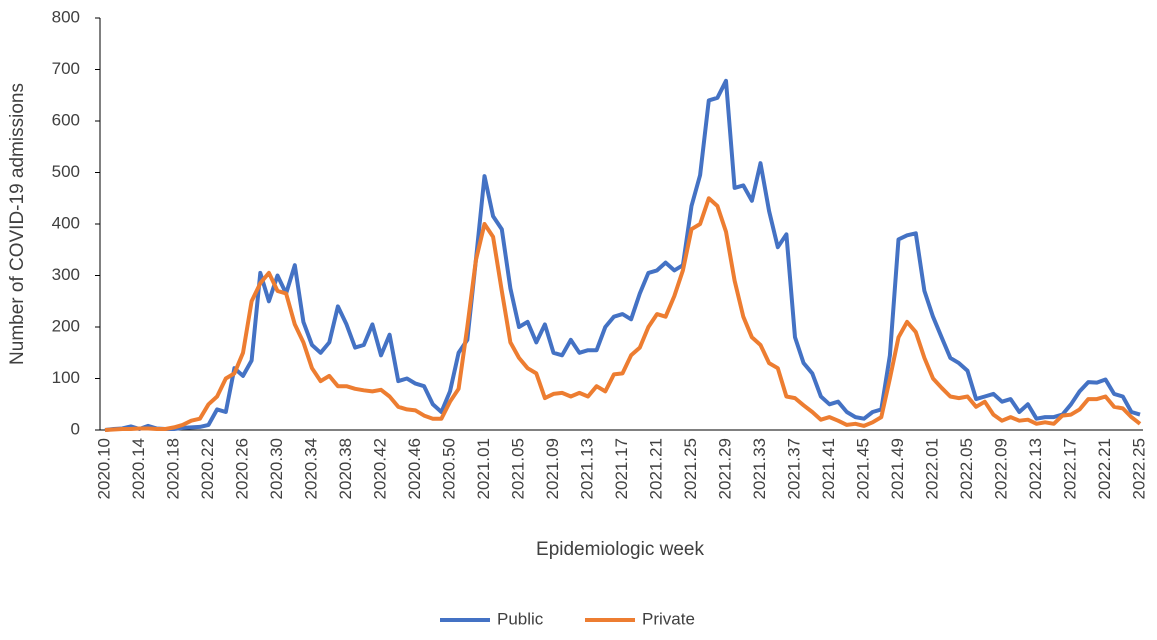  I want to click on x-tick-label: 2020.50, so click(448, 468).